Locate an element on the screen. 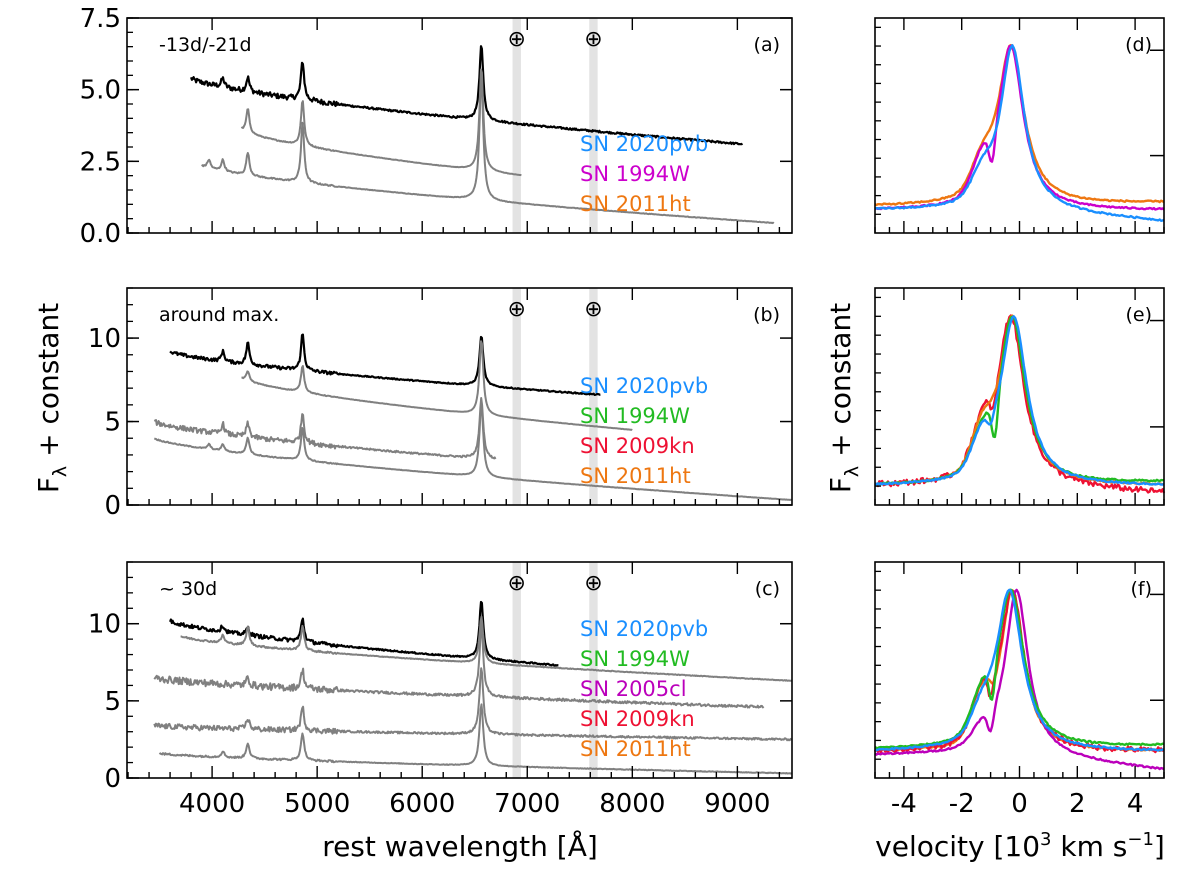 This screenshot has width=1200, height=878. x-tick-label: -2 is located at coordinates (962, 804).